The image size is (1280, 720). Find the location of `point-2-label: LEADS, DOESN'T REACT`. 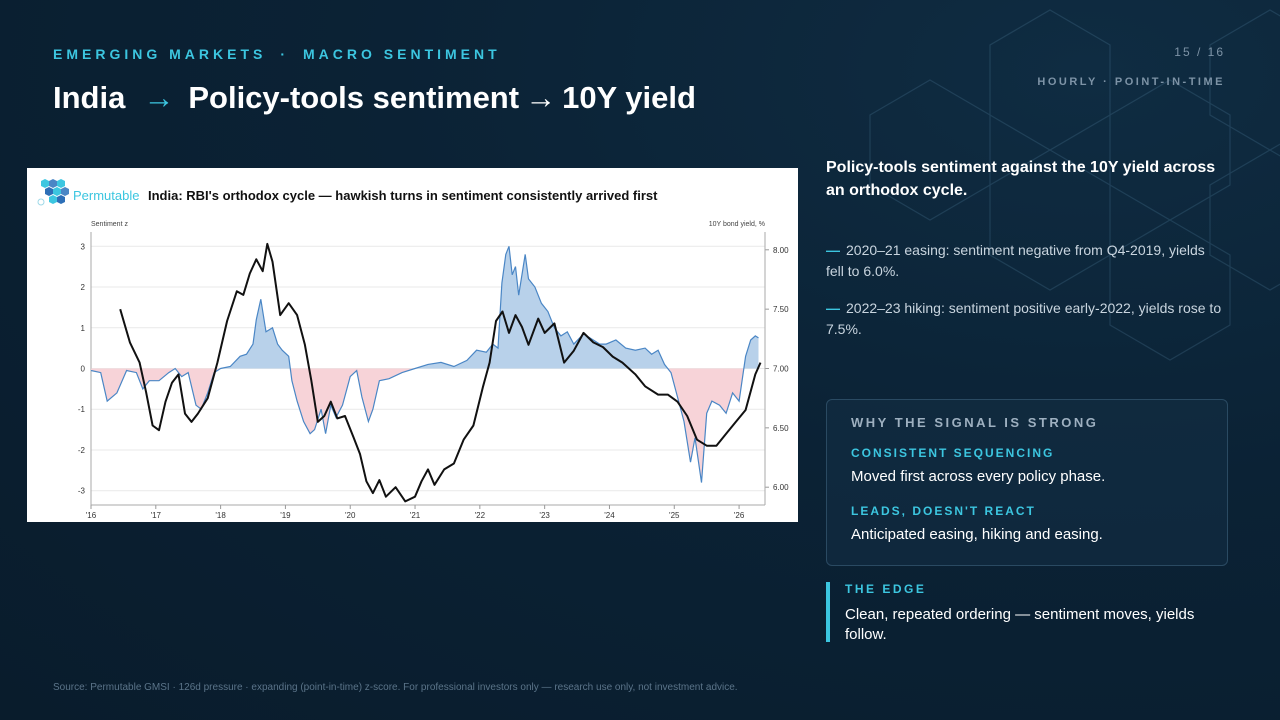

point-2-label: LEADS, DOESN'T REACT is located at coordinates (943, 511).